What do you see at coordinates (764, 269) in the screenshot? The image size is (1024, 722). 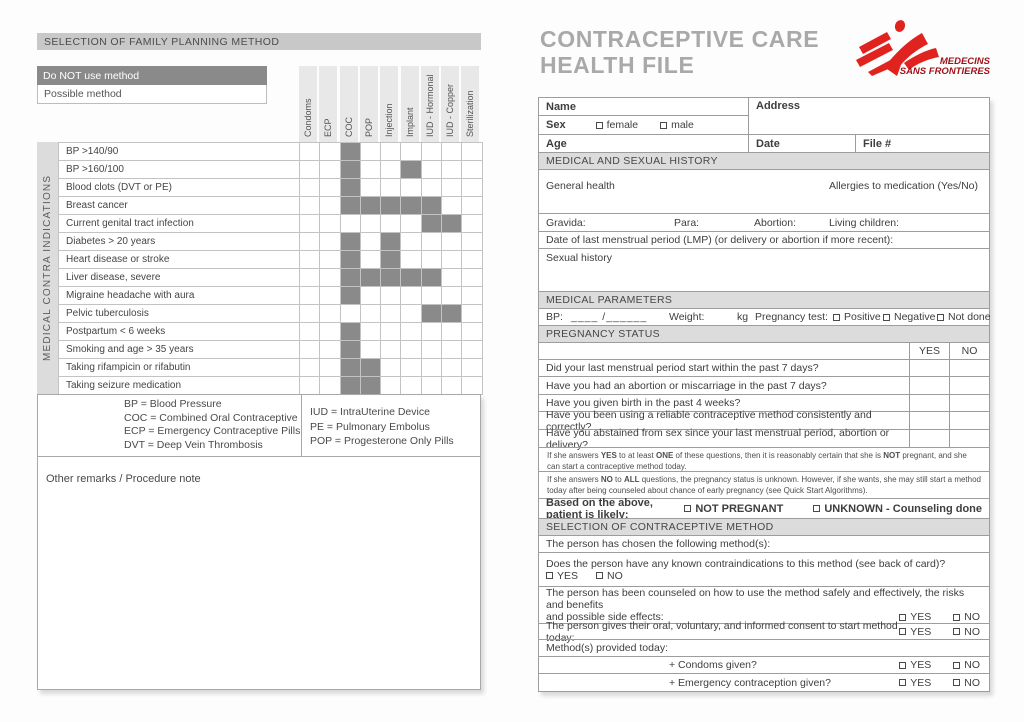 I see `sexual-history-field: Sexual history` at bounding box center [764, 269].